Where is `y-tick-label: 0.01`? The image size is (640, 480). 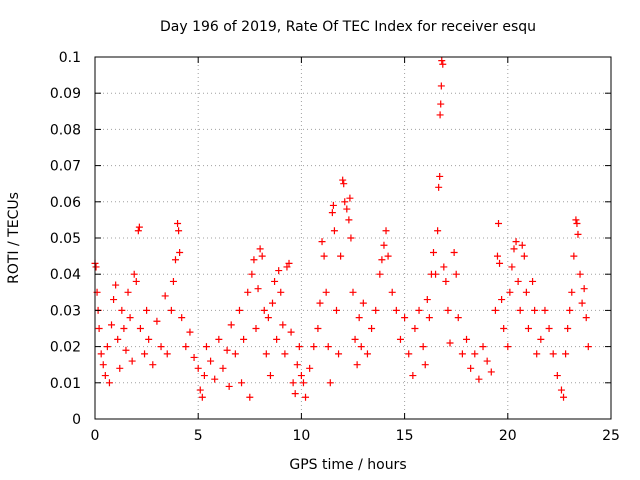 y-tick-label: 0.01 is located at coordinates (65, 384).